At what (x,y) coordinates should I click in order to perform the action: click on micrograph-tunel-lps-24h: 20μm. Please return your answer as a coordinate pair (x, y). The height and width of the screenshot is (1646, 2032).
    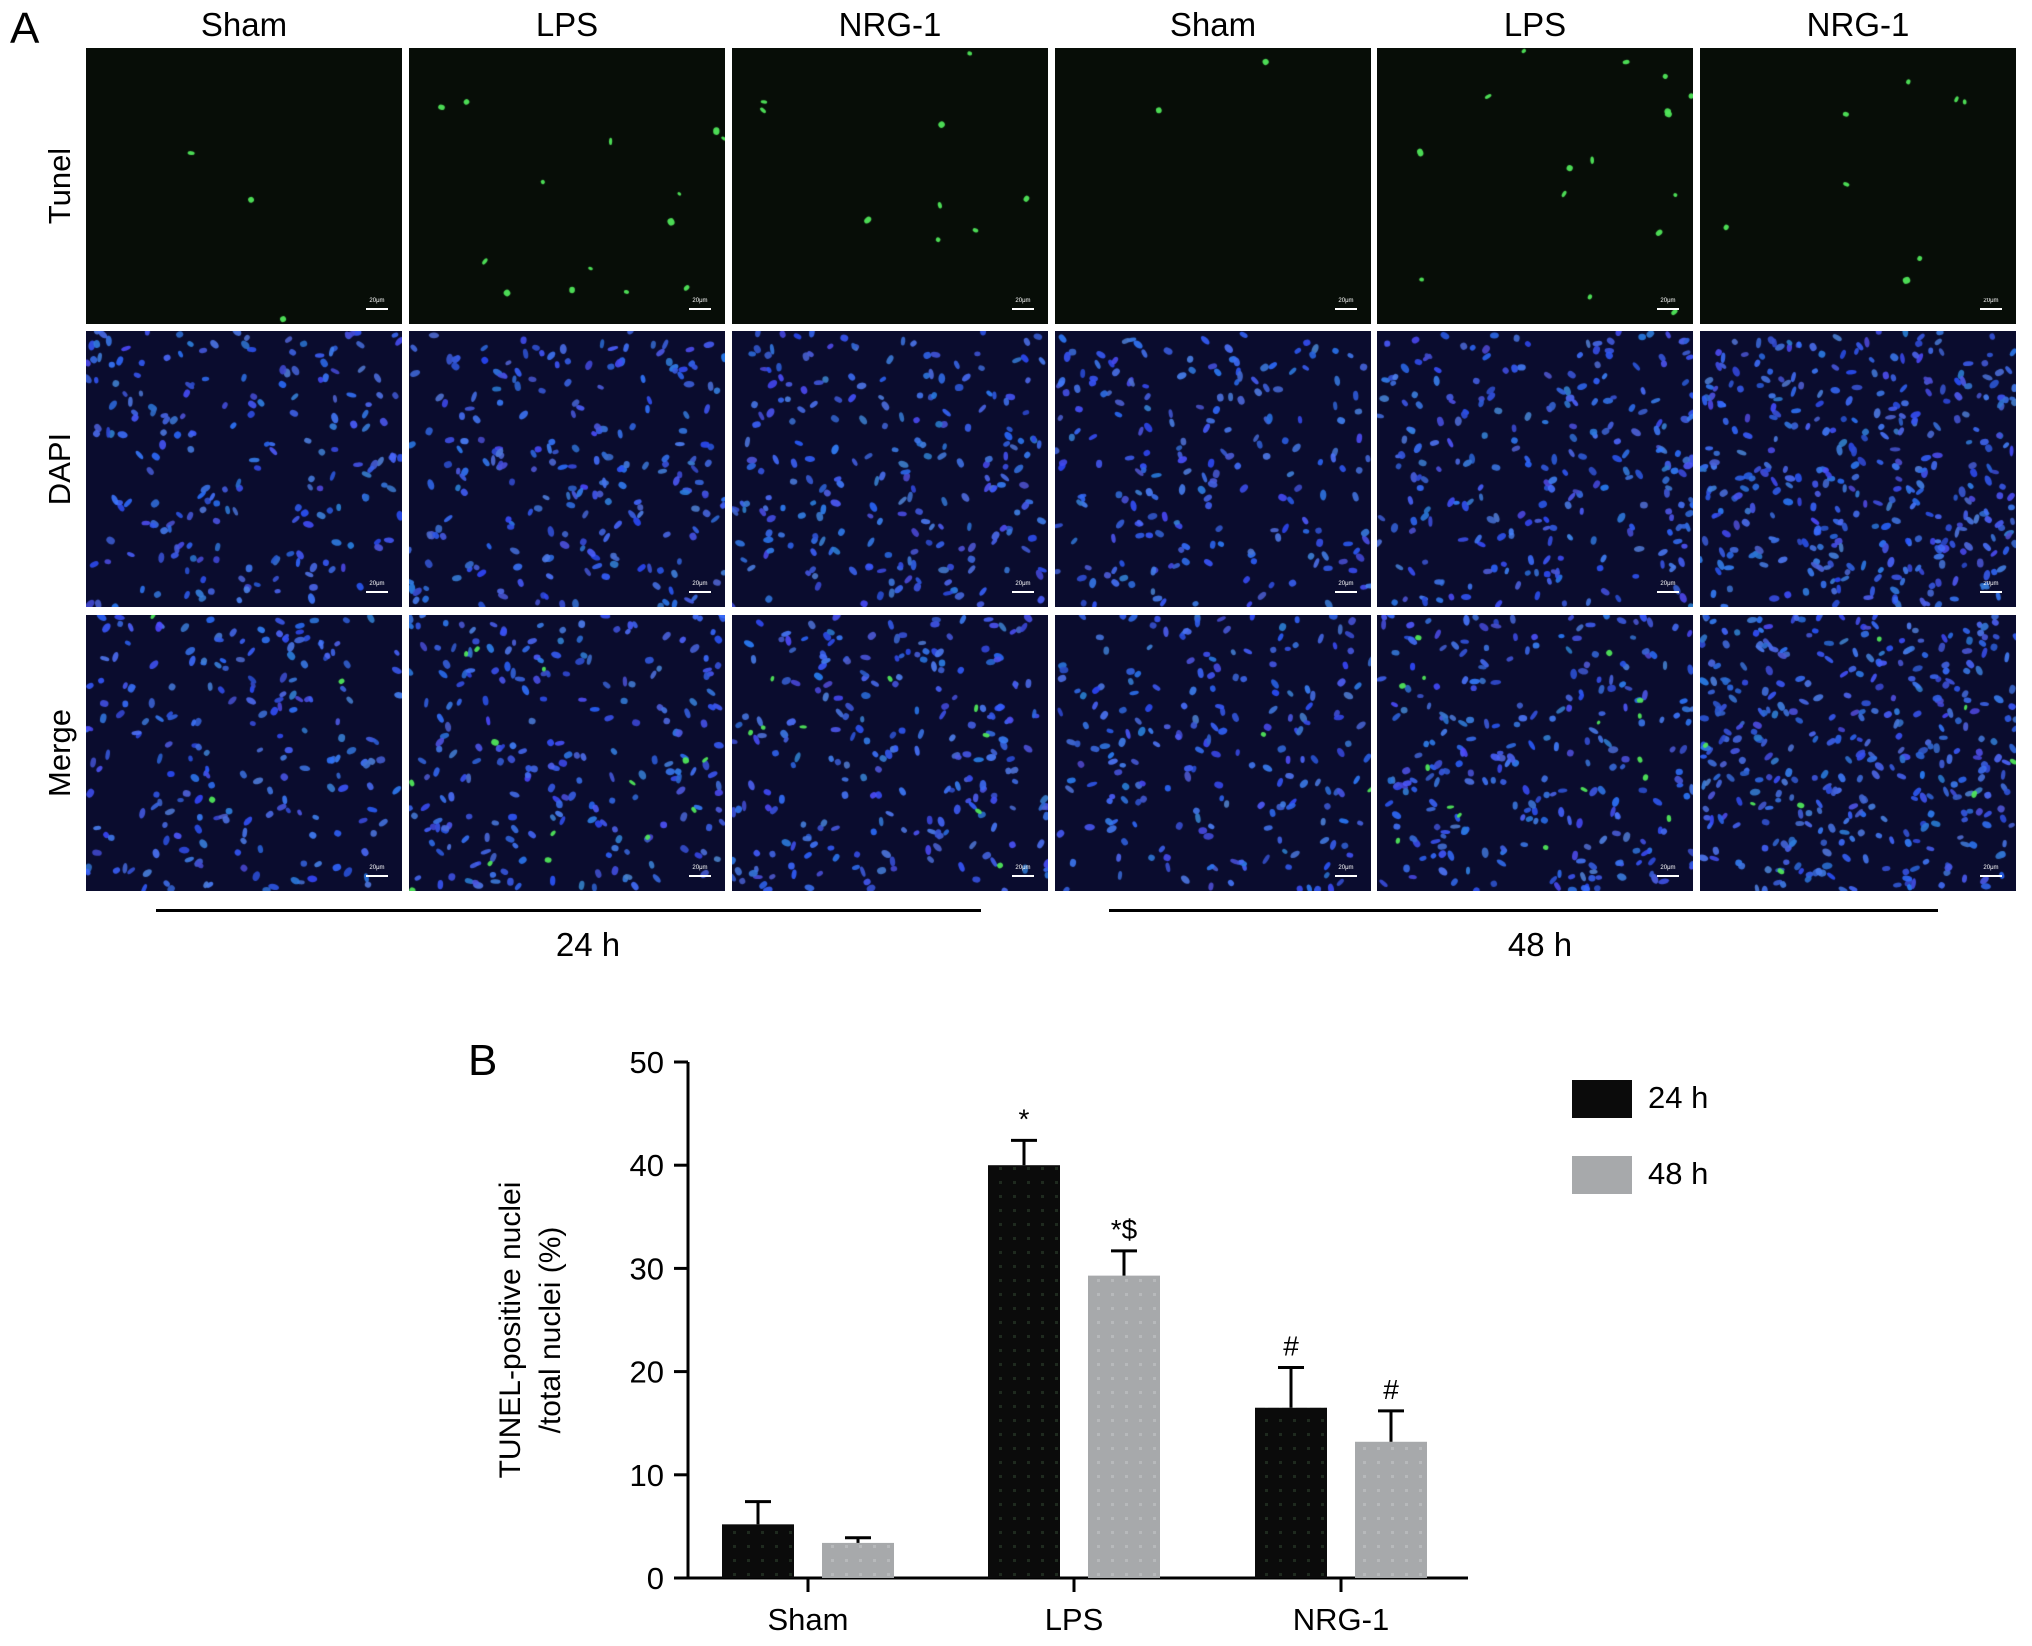
    Looking at the image, I should click on (567, 186).